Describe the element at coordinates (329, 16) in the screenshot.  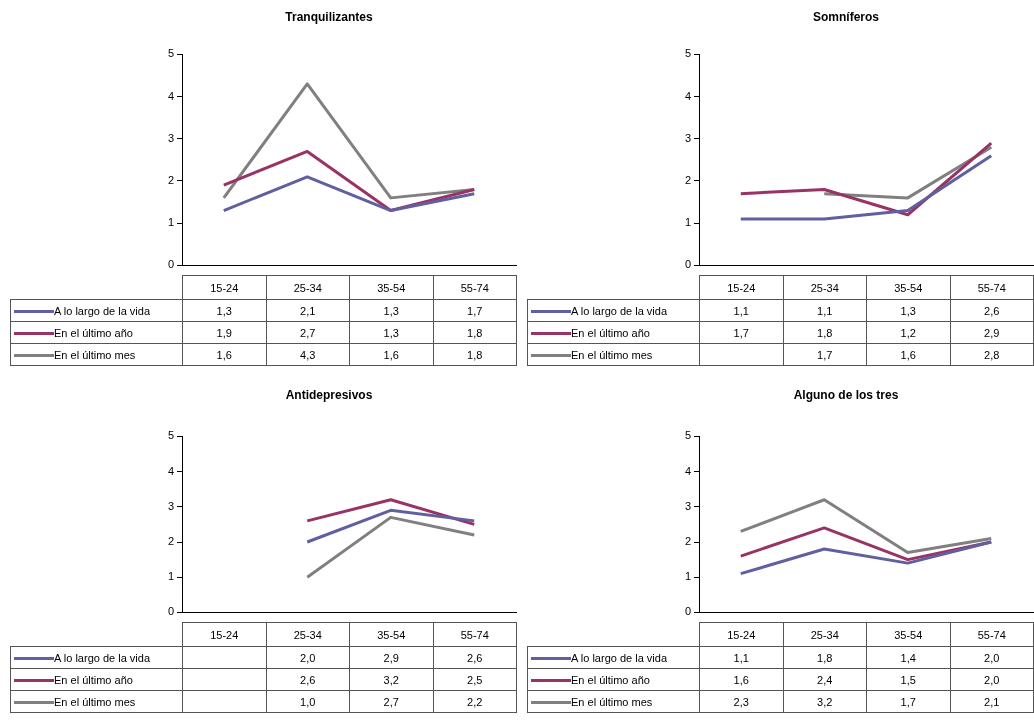
I see `chart-title: Tranquilizantes` at that location.